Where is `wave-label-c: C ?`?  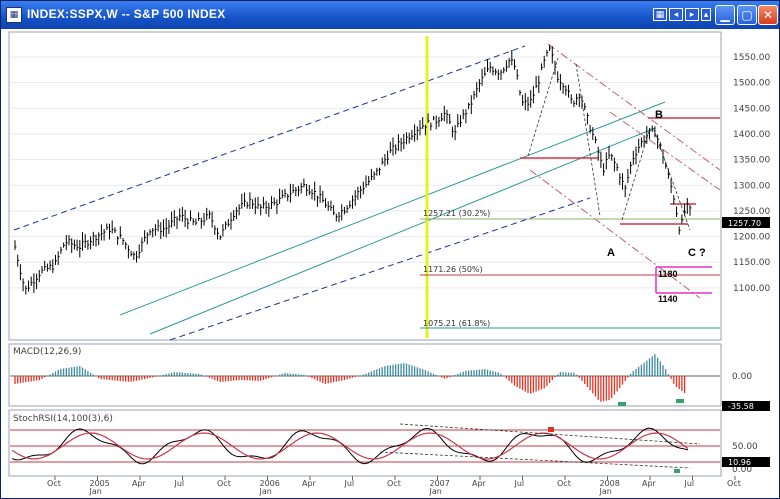
wave-label-c: C ? is located at coordinates (697, 253).